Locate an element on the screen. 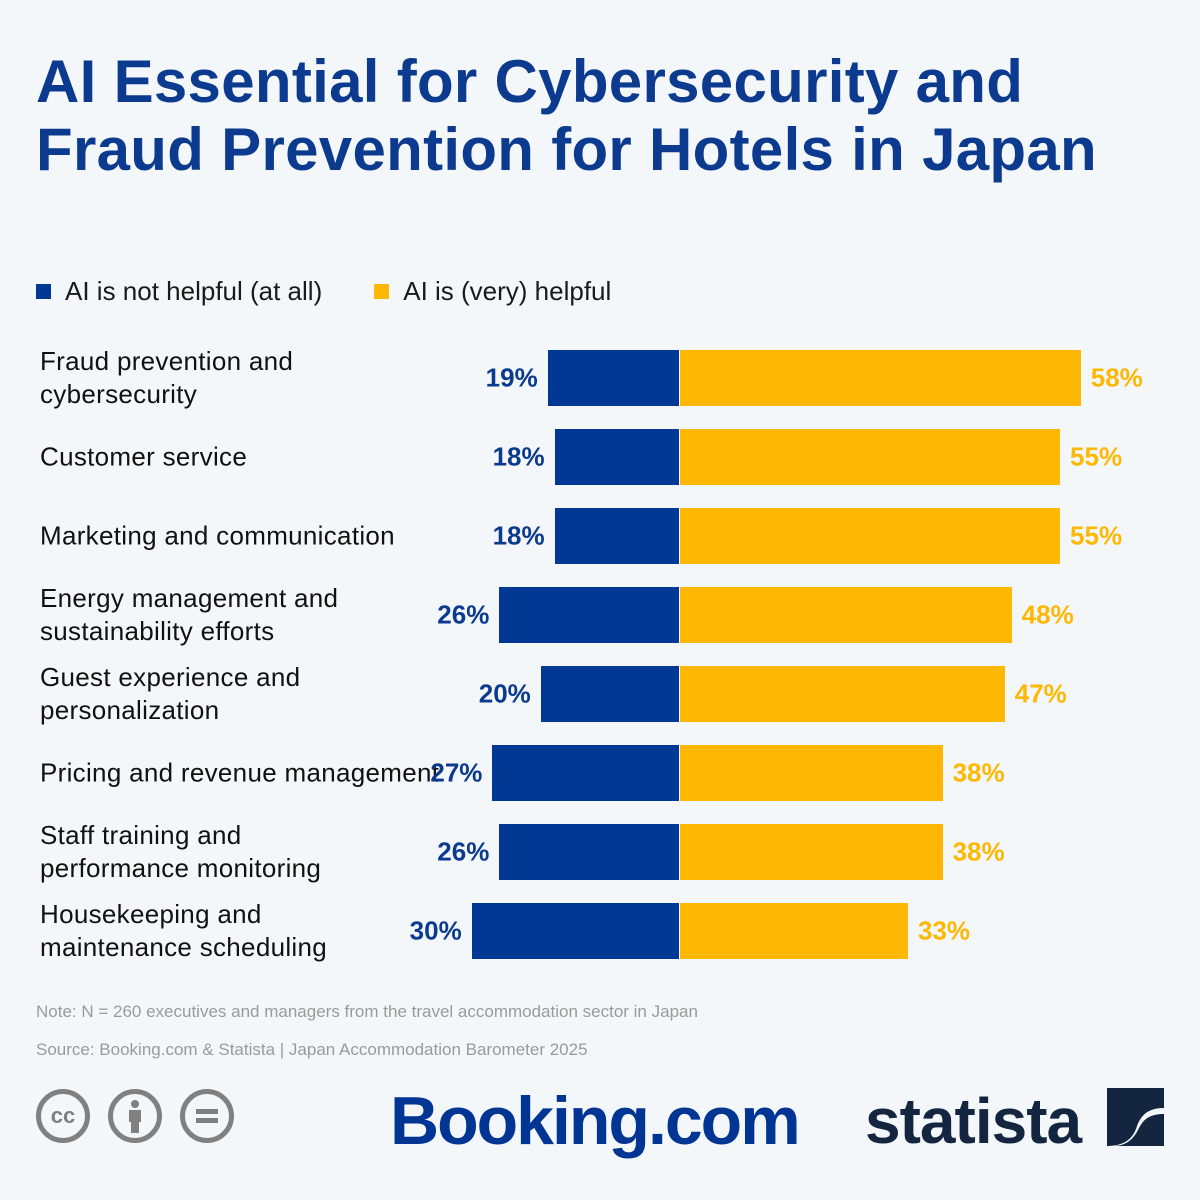  cc-icon: cc is located at coordinates (63, 1116).